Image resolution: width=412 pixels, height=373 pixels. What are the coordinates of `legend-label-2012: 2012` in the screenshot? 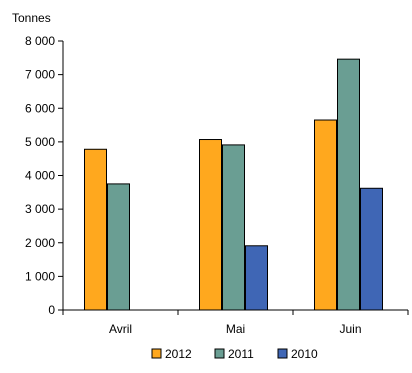 It's located at (178, 354).